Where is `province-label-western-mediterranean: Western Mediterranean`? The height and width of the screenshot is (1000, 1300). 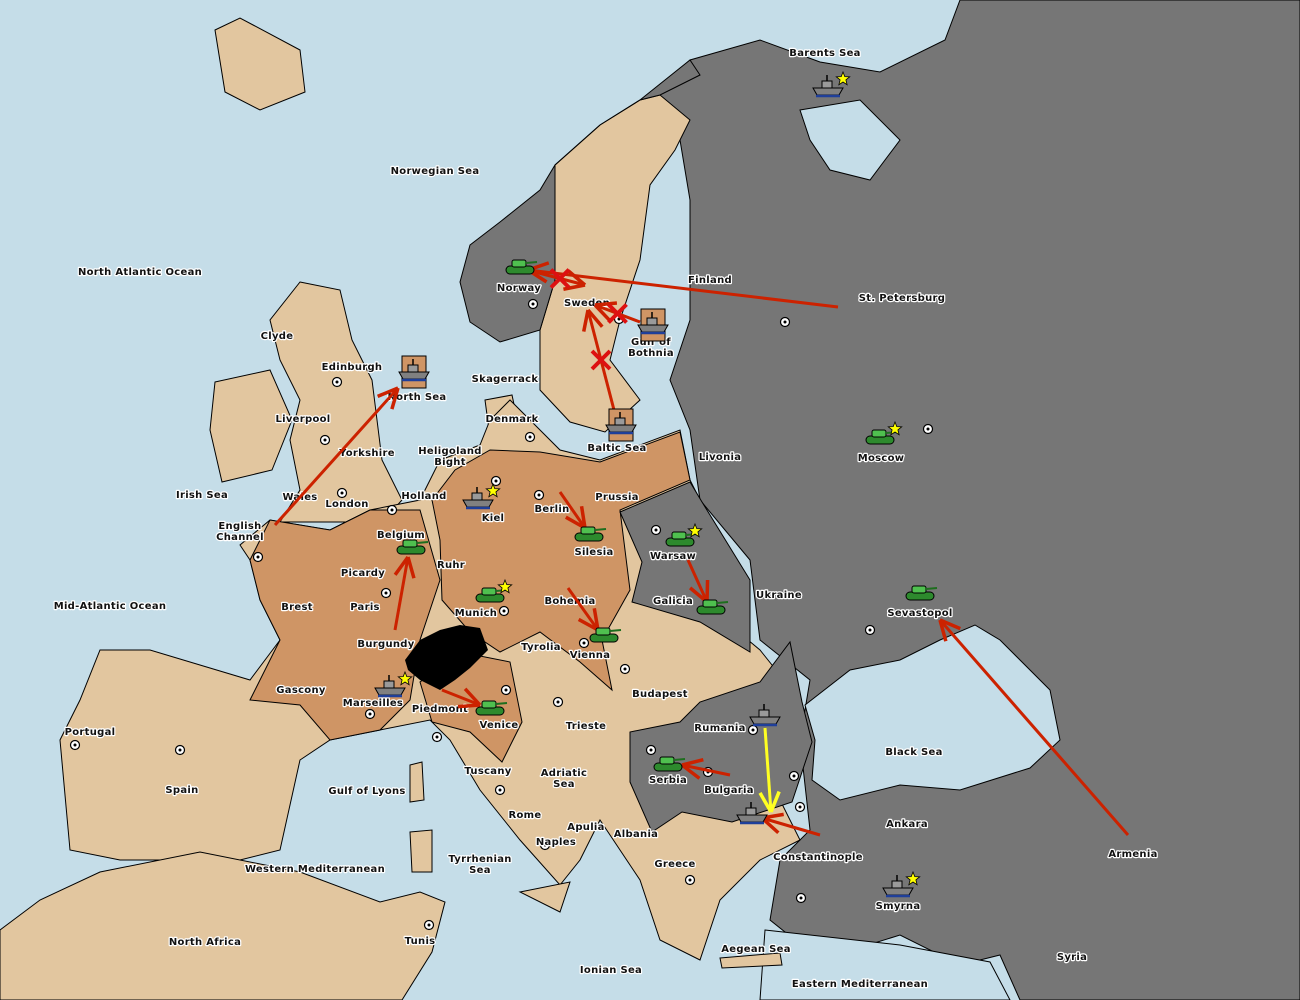 province-label-western-mediterranean: Western Mediterranean is located at coordinates (315, 869).